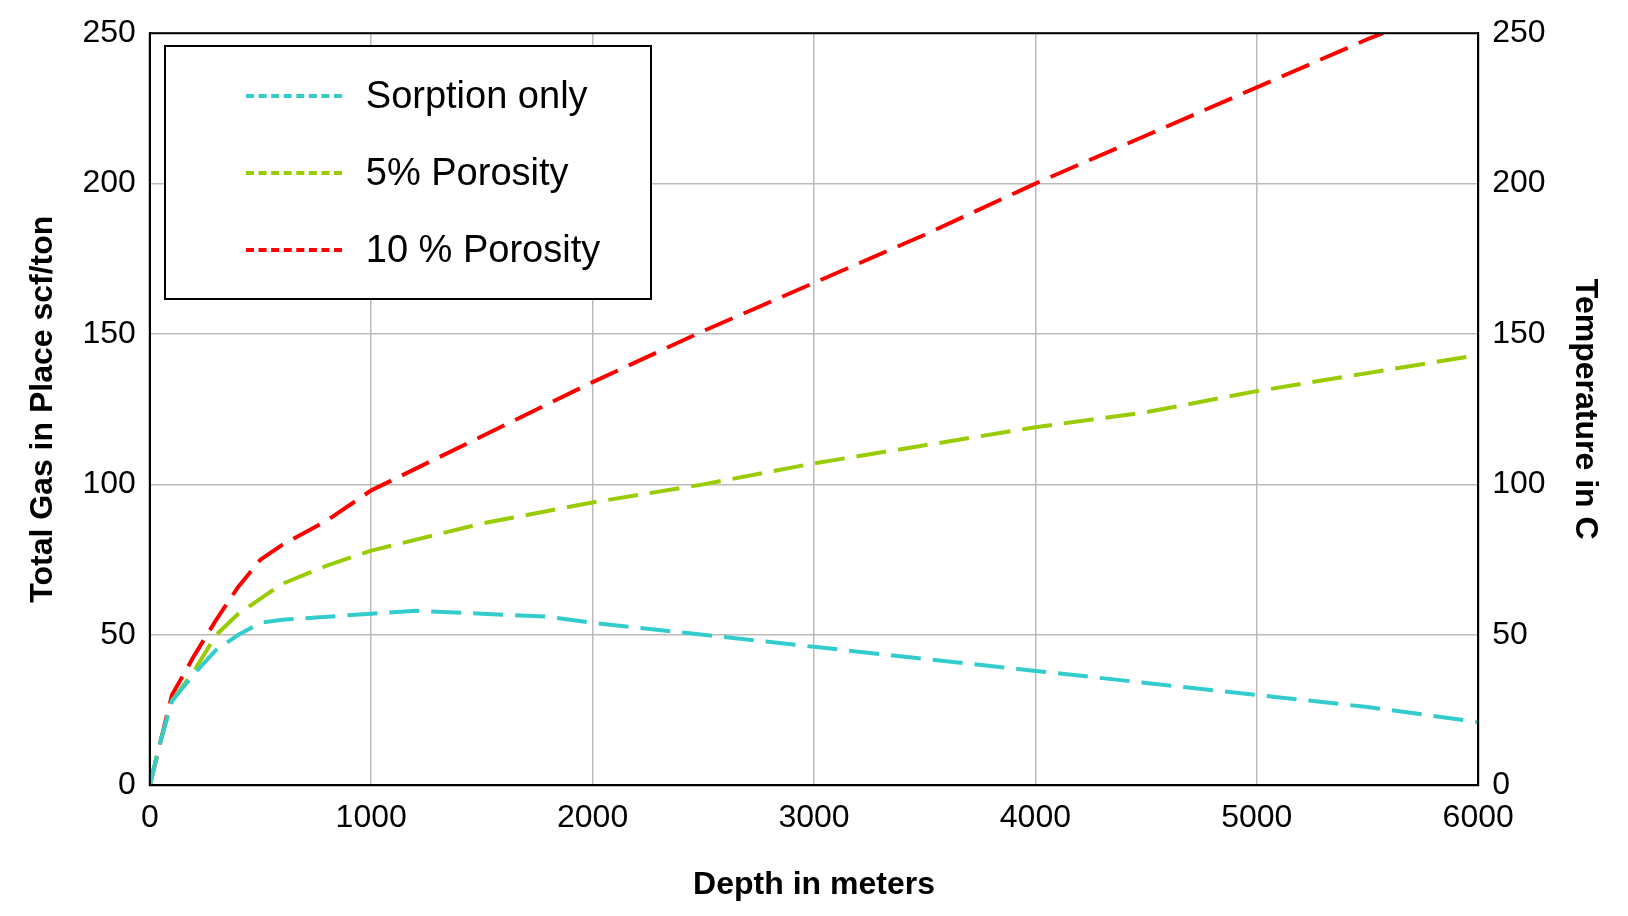 The height and width of the screenshot is (916, 1628). I want to click on y-tick-label: 200, so click(109, 181).